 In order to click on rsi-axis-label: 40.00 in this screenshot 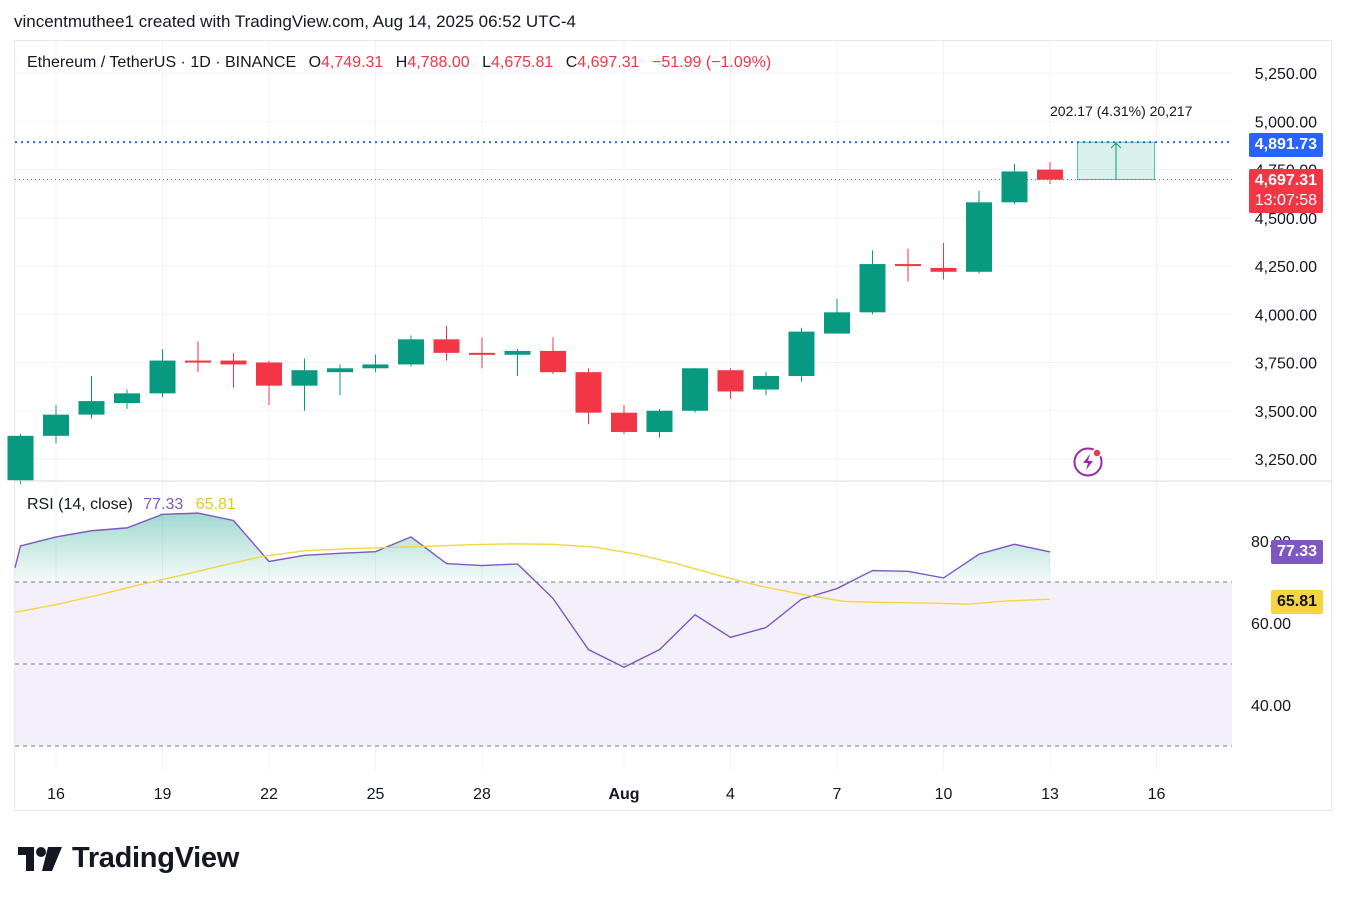, I will do `click(1271, 706)`.